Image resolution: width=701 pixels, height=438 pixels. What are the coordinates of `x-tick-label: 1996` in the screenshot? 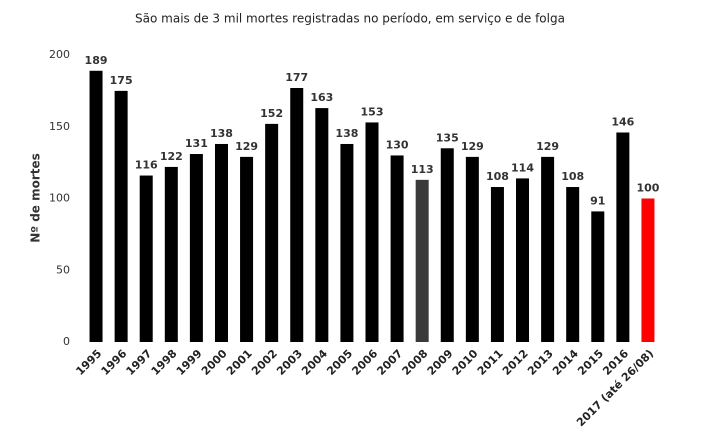 It's located at (114, 362).